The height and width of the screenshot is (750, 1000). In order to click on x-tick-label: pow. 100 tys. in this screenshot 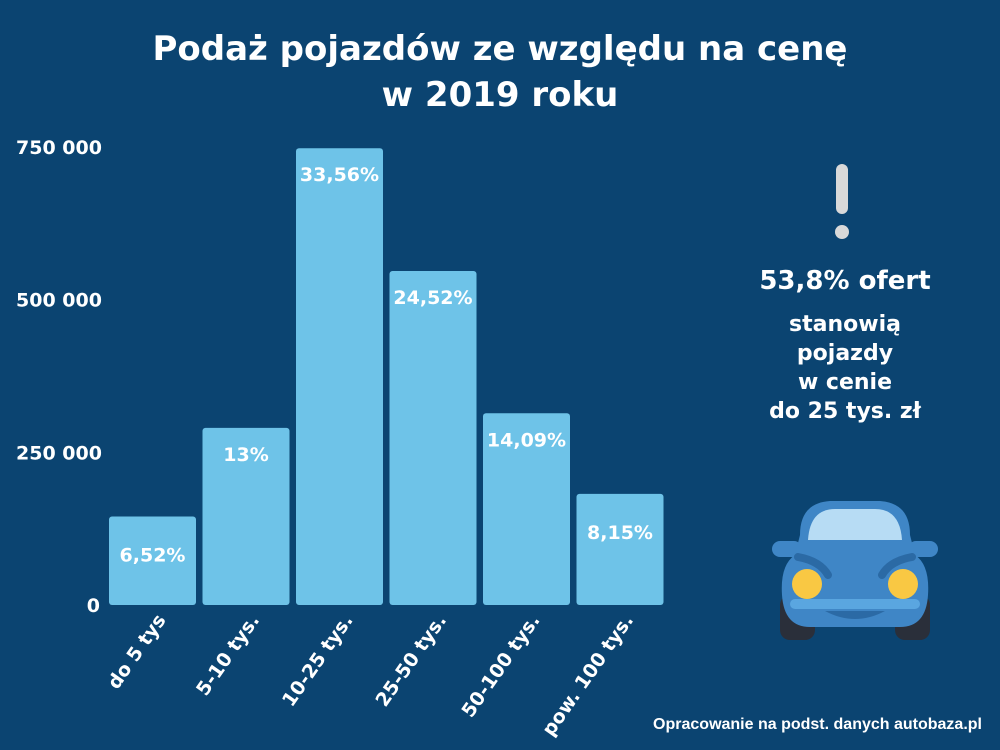, I will do `click(588, 675)`.